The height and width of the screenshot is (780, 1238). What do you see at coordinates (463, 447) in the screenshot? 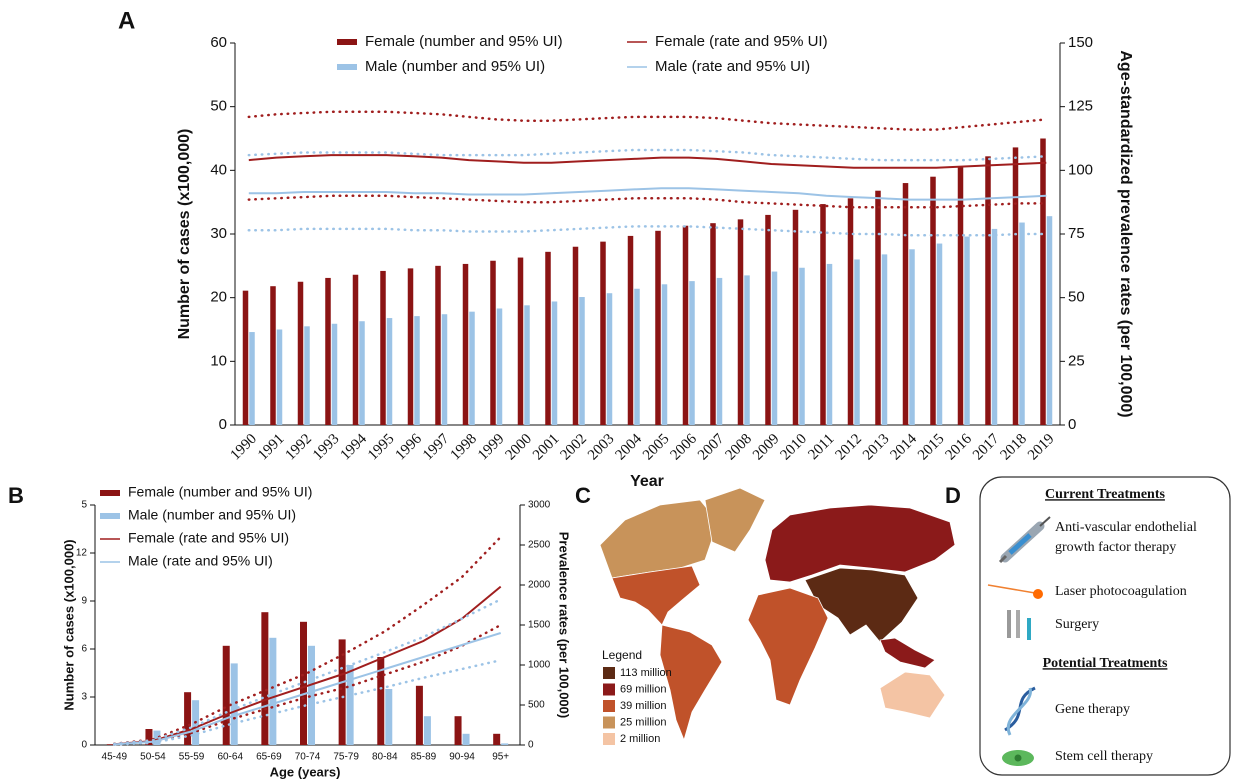
I see `x-tick-label: 1998` at bounding box center [463, 447].